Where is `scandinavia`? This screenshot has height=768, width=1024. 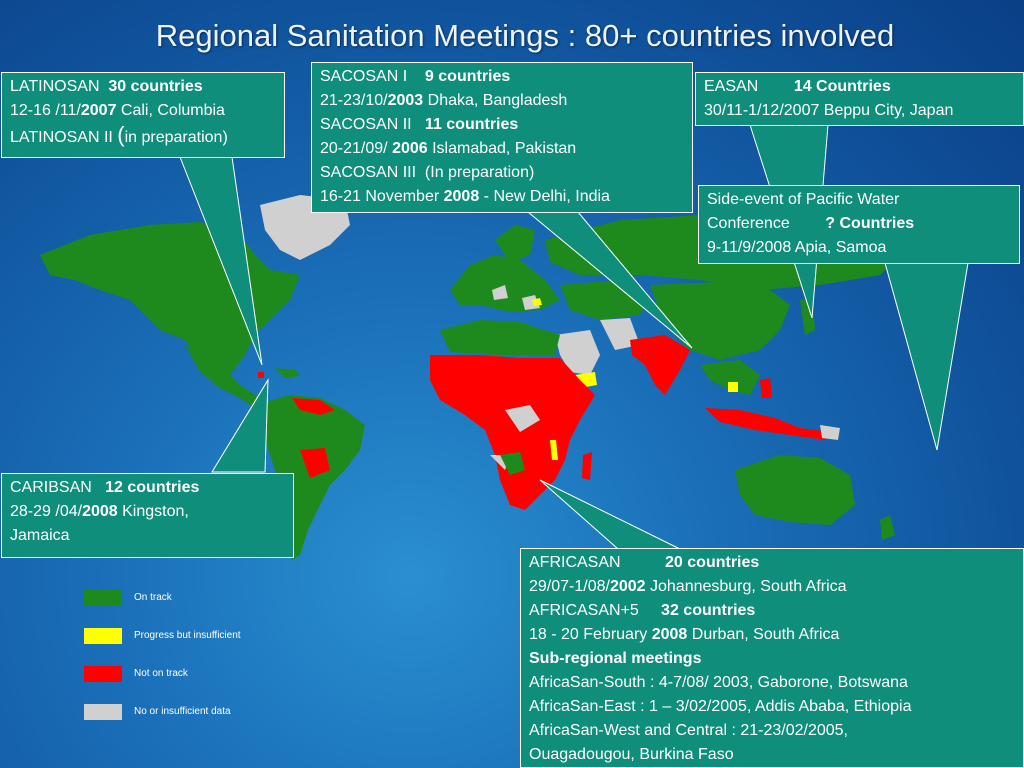 scandinavia is located at coordinates (515, 243).